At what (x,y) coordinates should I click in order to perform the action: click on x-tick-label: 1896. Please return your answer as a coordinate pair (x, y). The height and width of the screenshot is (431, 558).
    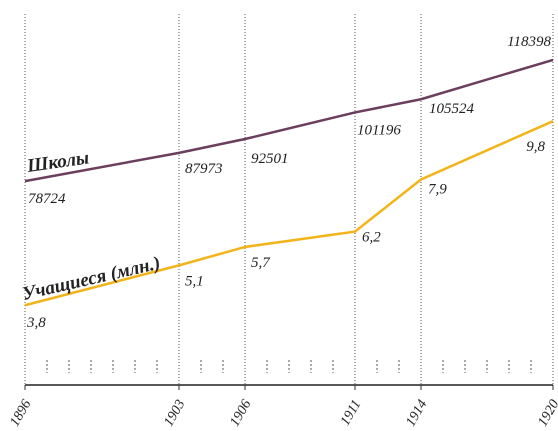
    Looking at the image, I should click on (20, 414).